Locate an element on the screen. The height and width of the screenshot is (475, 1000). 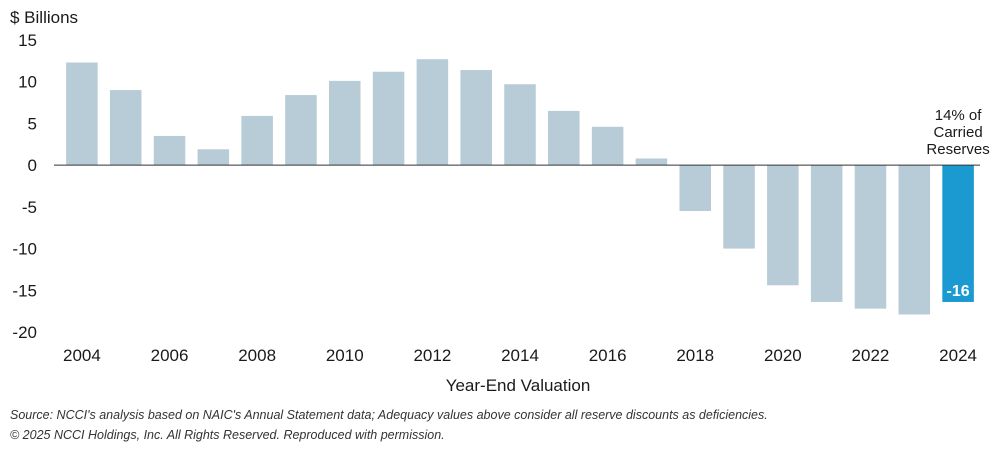
x-tick-label-2010: 2010 is located at coordinates (345, 355).